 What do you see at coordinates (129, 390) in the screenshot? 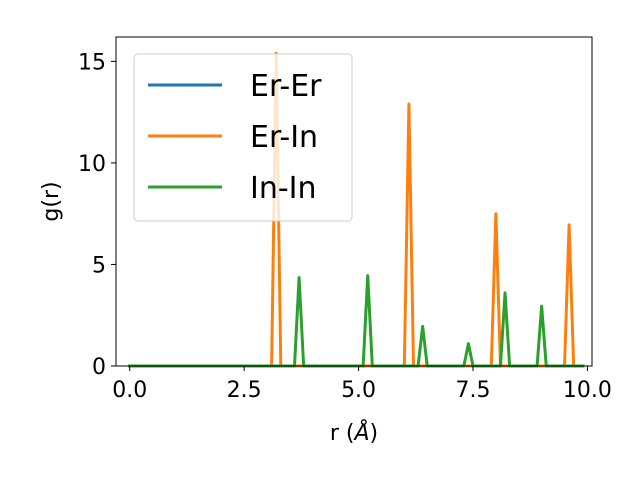
I see `x-tick-label: 0.0` at bounding box center [129, 390].